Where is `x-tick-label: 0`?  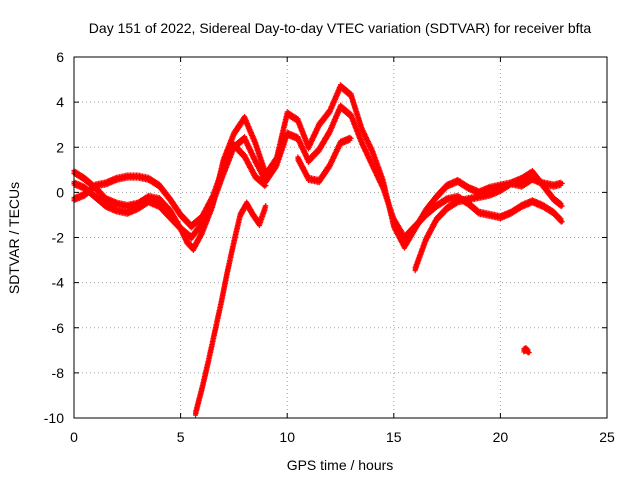
x-tick-label: 0 is located at coordinates (74, 437).